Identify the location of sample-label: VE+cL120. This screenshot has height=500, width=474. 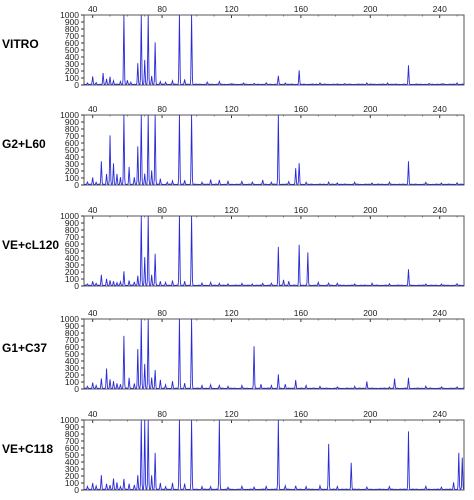
(30, 245).